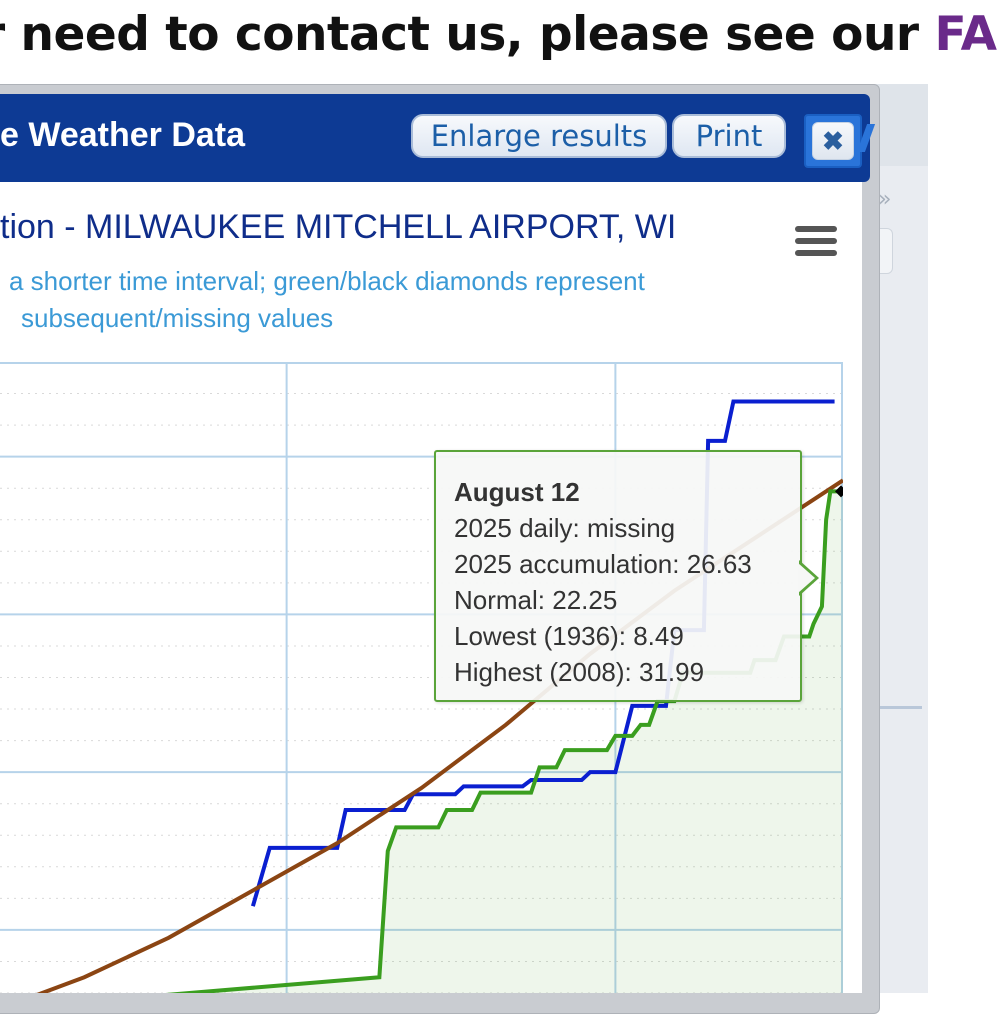 Image resolution: width=1000 pixels, height=1014 pixels. I want to click on background-divider, so click(900, 707).